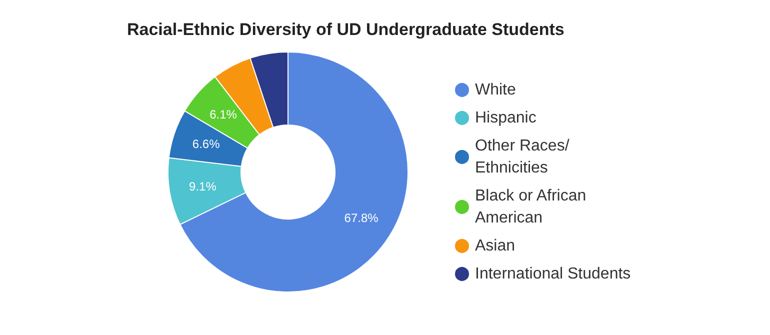 This screenshot has width=770, height=335. Describe the element at coordinates (505, 118) in the screenshot. I see `legend-label: Hispanic` at that location.